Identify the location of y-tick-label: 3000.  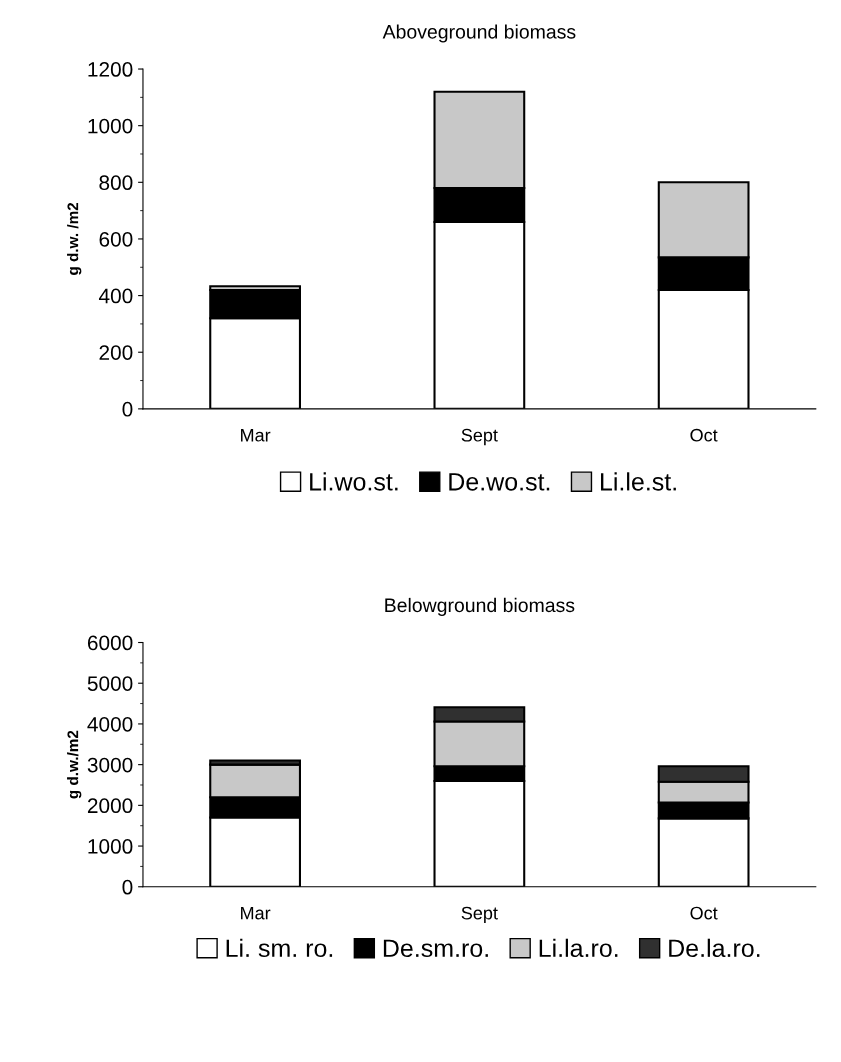
(110, 765).